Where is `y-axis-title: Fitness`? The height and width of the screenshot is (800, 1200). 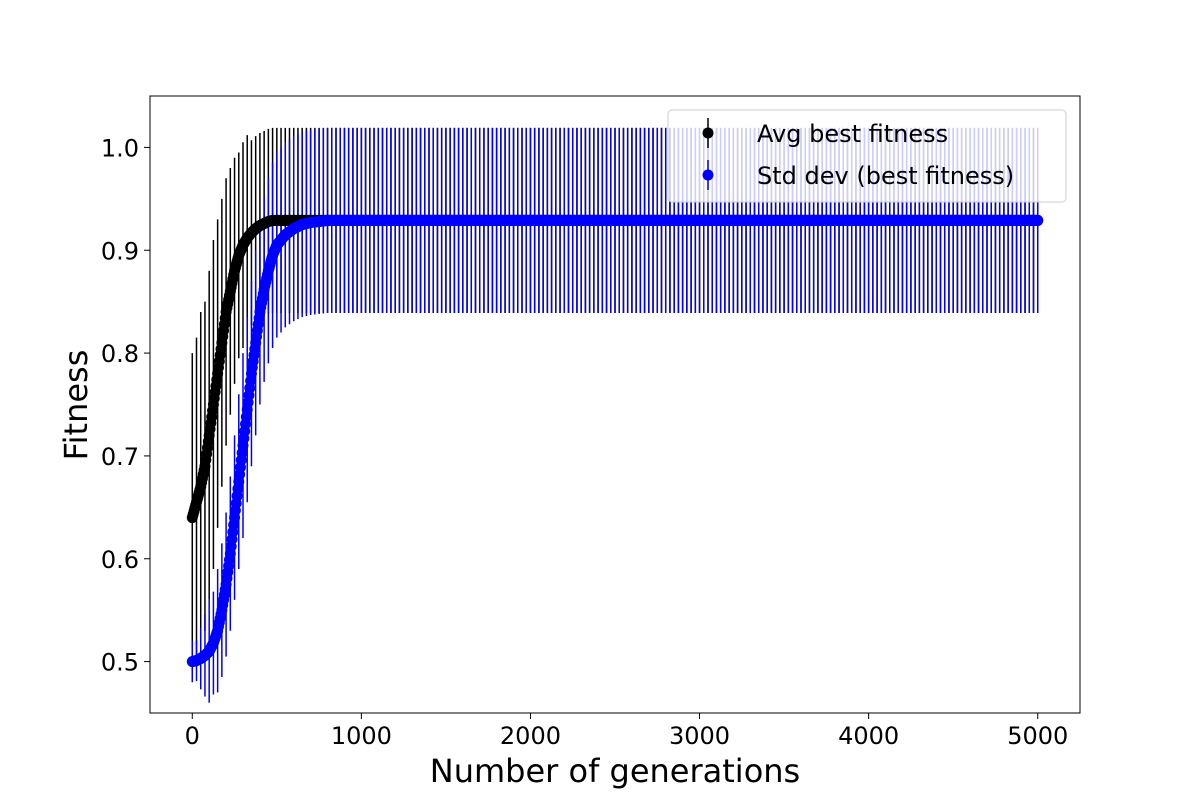 y-axis-title: Fitness is located at coordinates (76, 405).